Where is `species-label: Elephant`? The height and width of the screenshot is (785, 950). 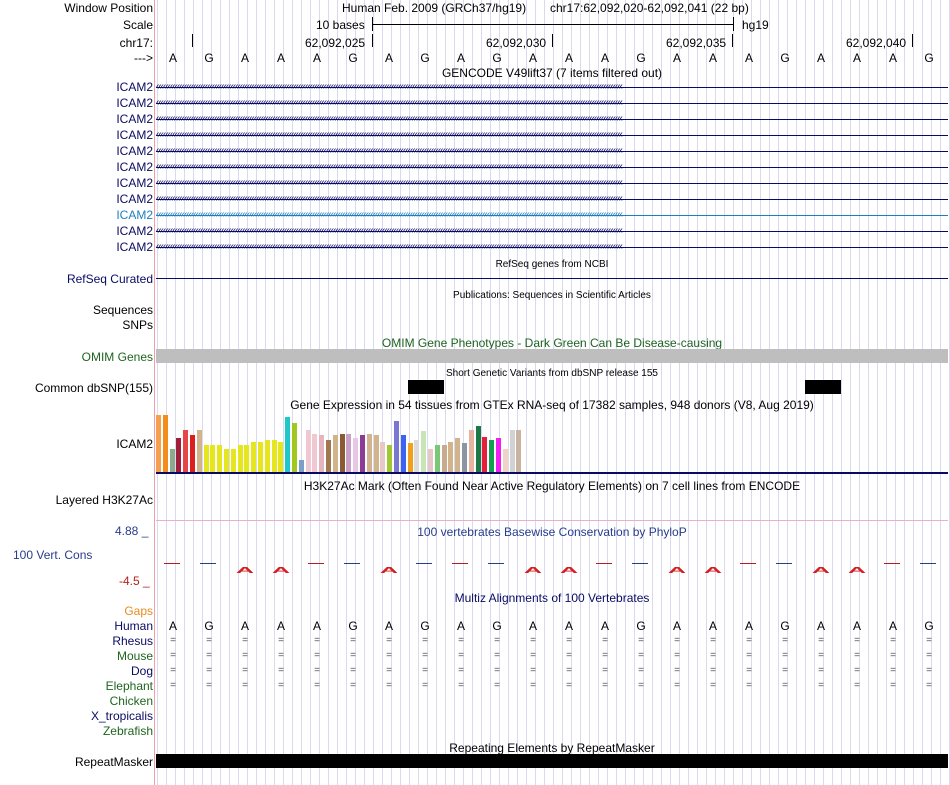 species-label: Elephant is located at coordinates (129, 686).